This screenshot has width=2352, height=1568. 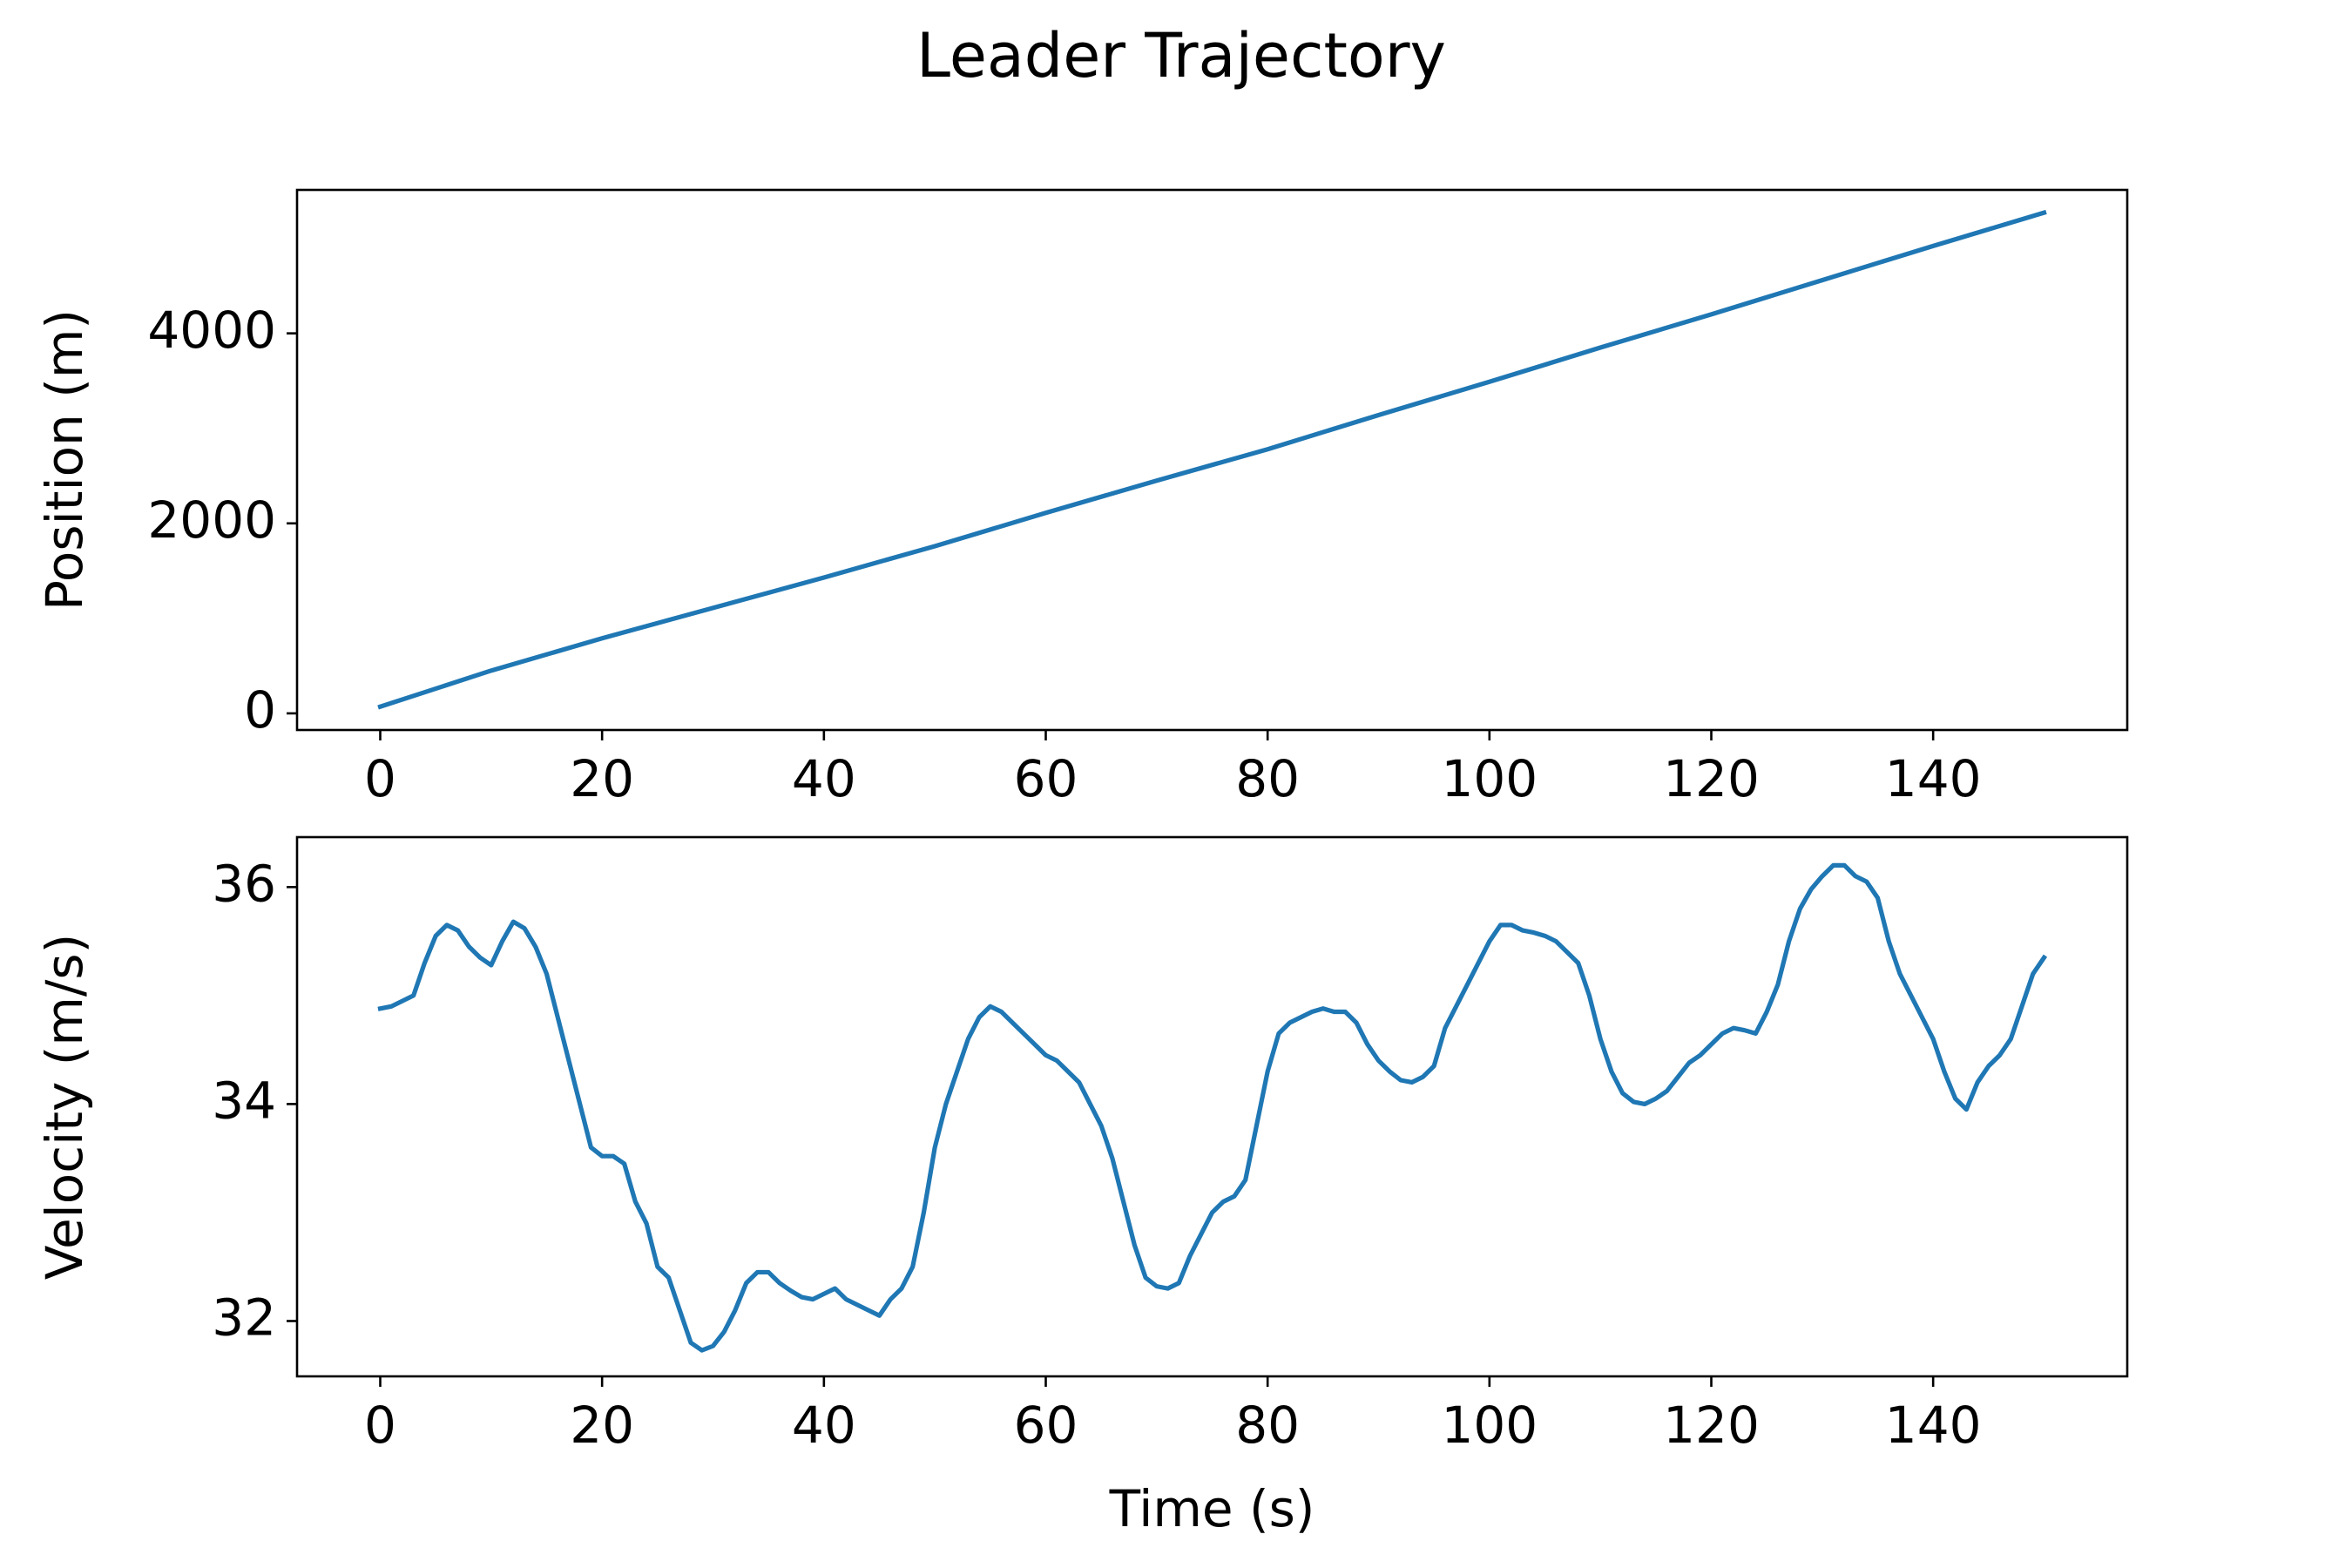 What do you see at coordinates (260, 710) in the screenshot?
I see `y-tick-label: 0` at bounding box center [260, 710].